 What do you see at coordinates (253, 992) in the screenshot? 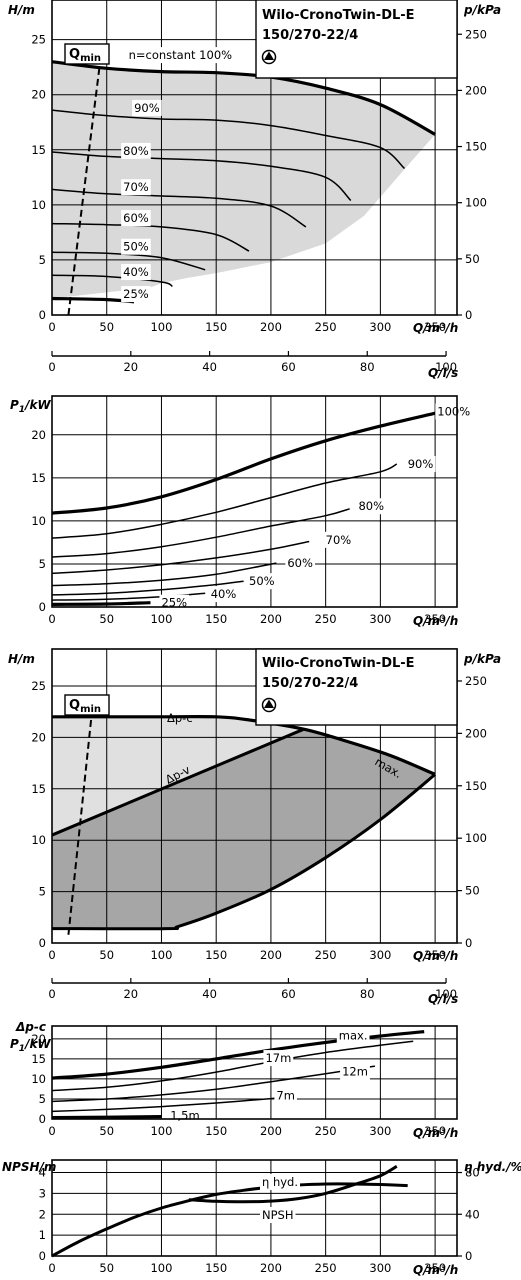
I see `axis-litres-per-second-2: 0 20 40 60 80 100 Q/l/s` at bounding box center [253, 992].